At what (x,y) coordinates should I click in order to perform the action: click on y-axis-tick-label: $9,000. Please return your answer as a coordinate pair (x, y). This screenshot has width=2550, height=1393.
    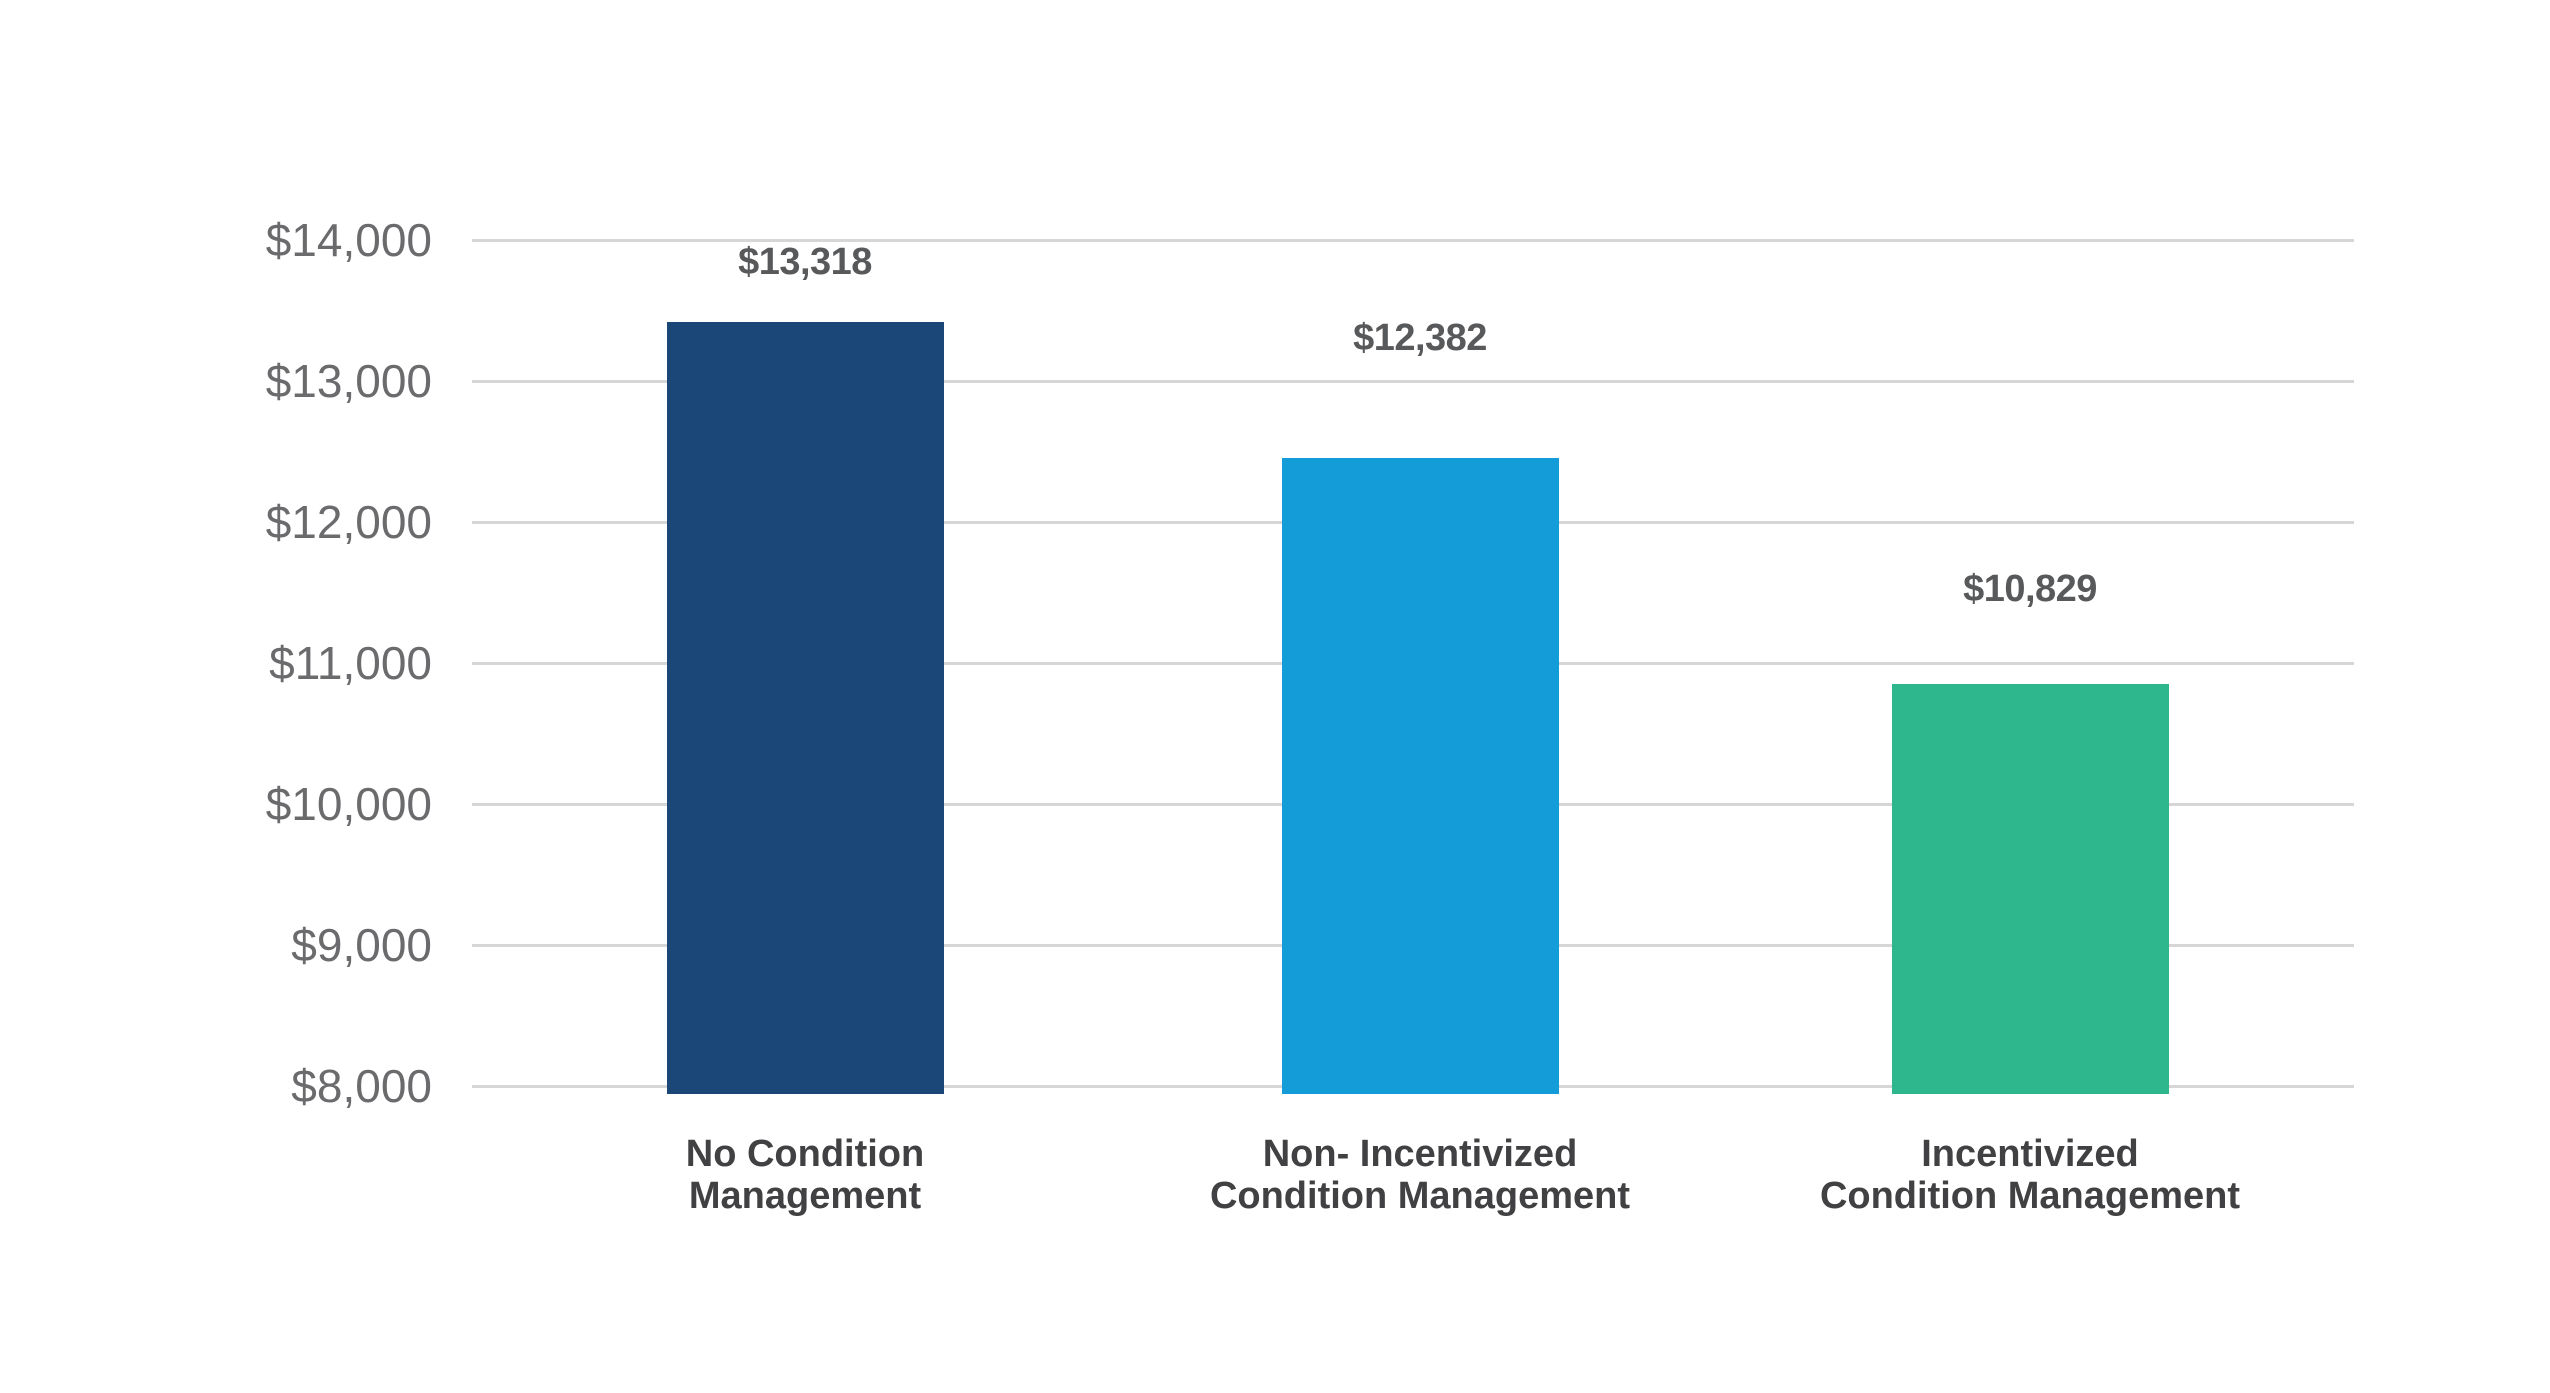
    Looking at the image, I should click on (361, 945).